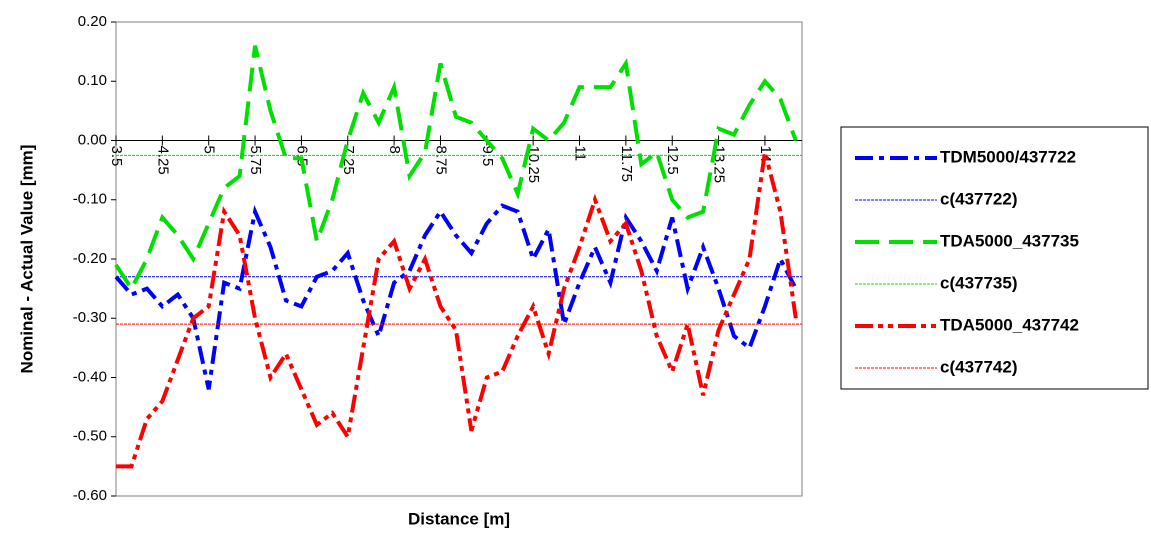 This screenshot has width=1151, height=556. What do you see at coordinates (1009, 240) in the screenshot?
I see `legend-label: TDA5000_437735` at bounding box center [1009, 240].